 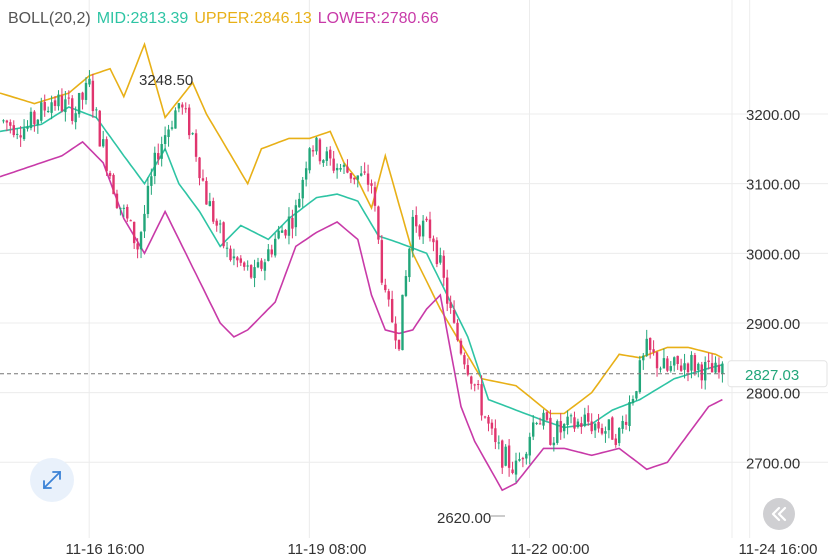 I want to click on y-tick-label: 3100.00, so click(x=773, y=185).